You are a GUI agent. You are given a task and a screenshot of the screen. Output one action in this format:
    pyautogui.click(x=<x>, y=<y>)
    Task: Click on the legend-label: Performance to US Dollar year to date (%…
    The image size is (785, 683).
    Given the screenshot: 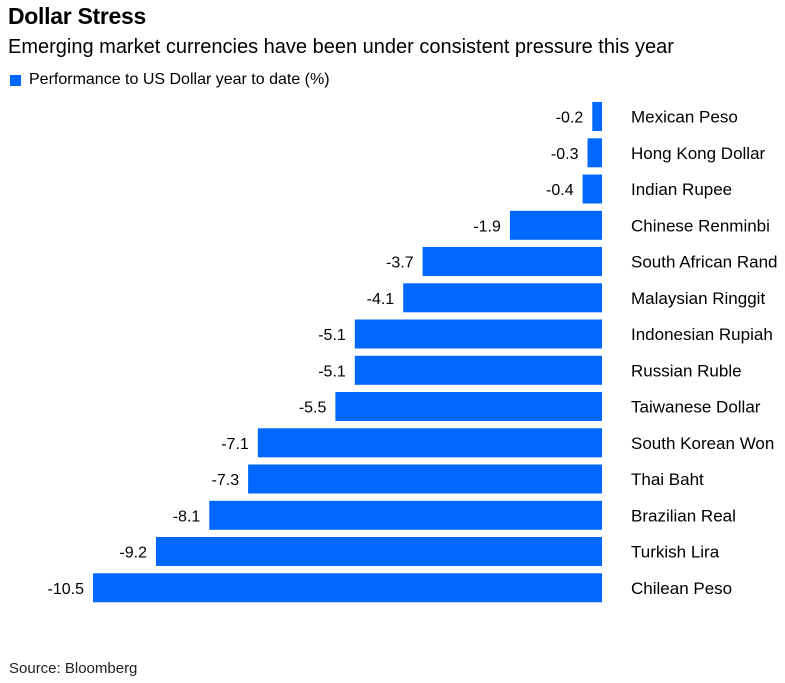 What is the action you would take?
    pyautogui.click(x=179, y=79)
    